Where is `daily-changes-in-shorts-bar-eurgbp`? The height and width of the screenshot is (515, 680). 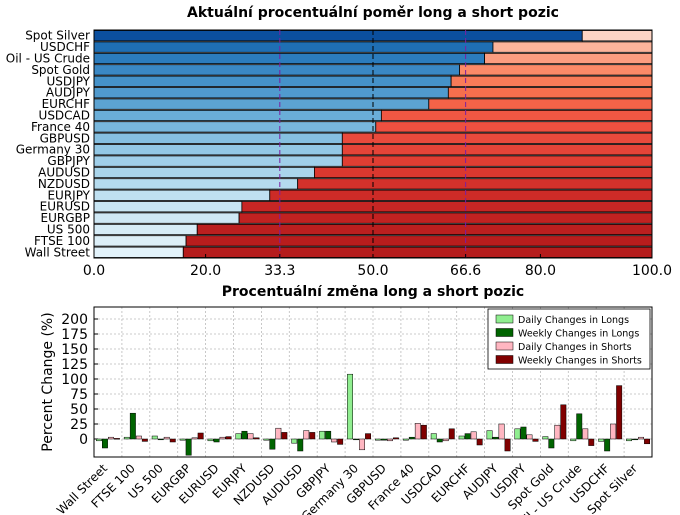 daily-changes-in-shorts-bar-eurgbp is located at coordinates (194, 438).